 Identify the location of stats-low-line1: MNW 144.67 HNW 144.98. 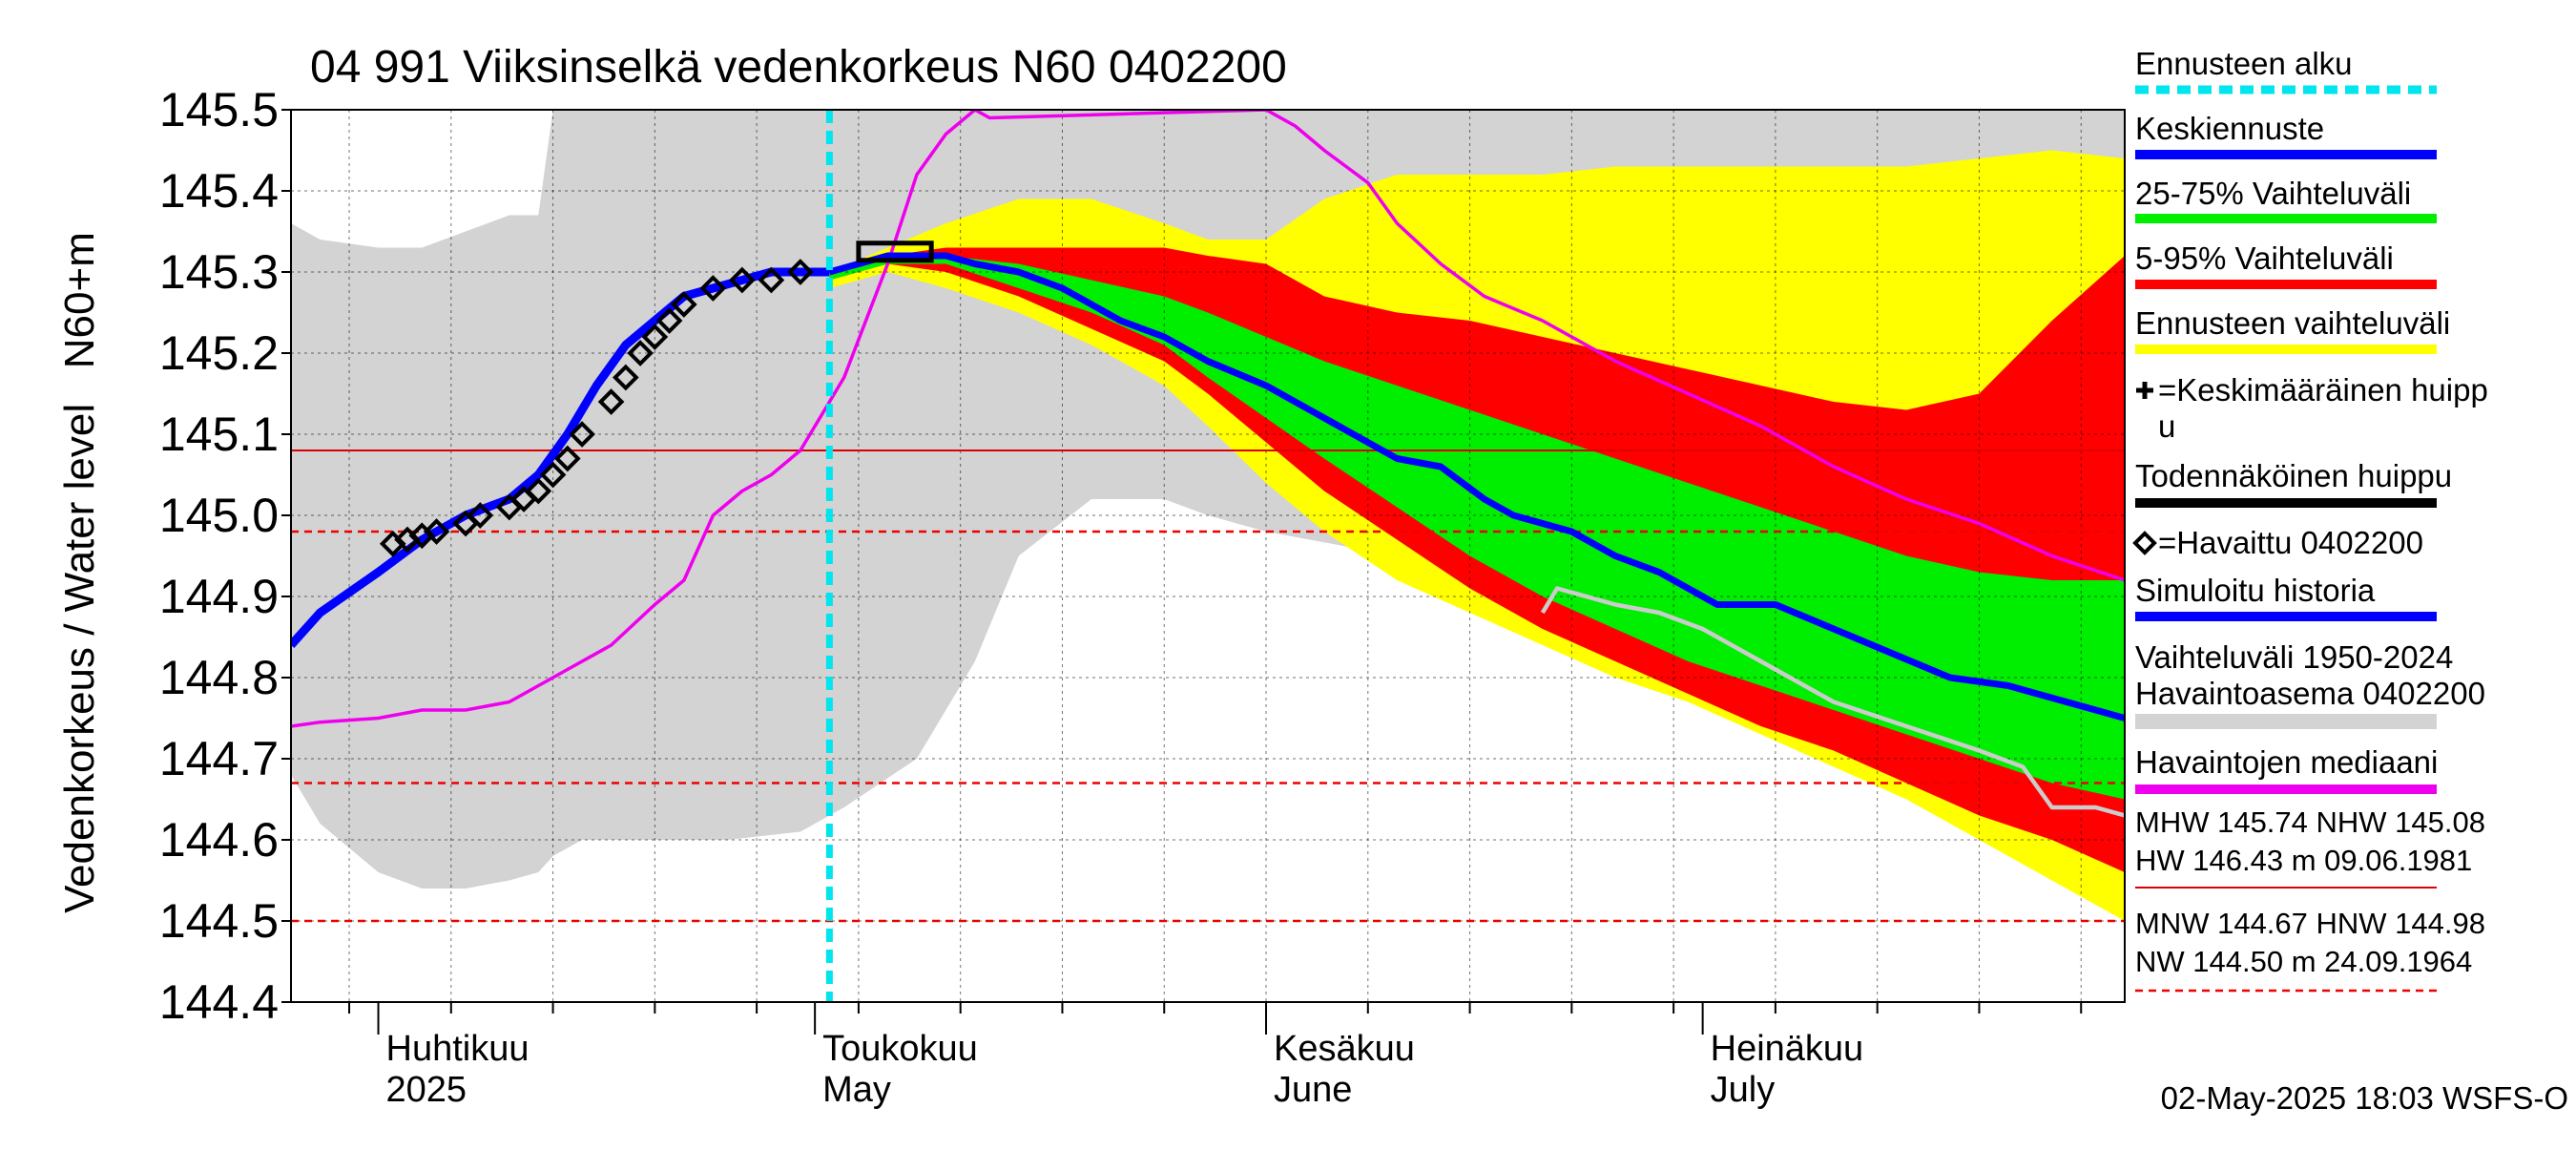
(2310, 923).